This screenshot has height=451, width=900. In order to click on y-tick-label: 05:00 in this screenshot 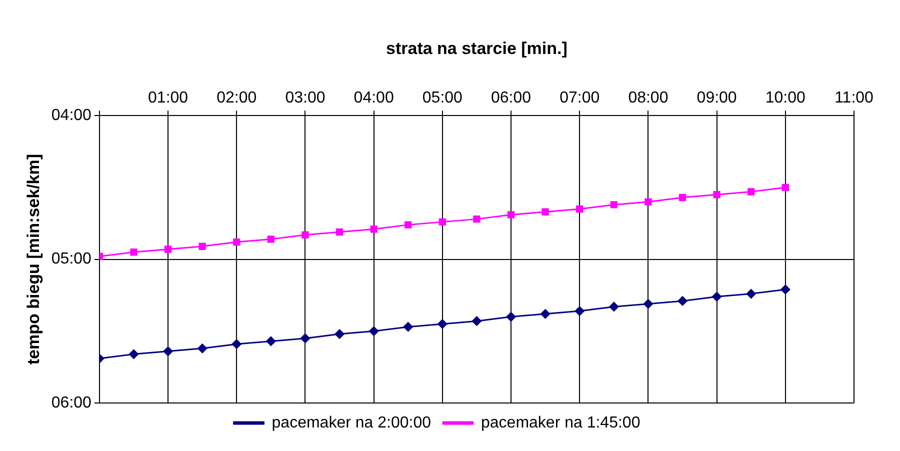, I will do `click(71, 259)`.